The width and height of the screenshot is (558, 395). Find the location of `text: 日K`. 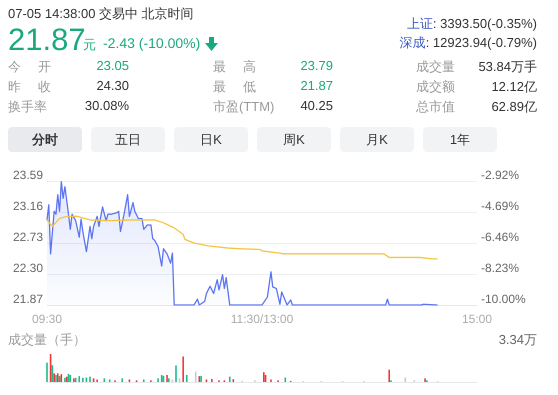

text: 日K is located at coordinates (211, 139).